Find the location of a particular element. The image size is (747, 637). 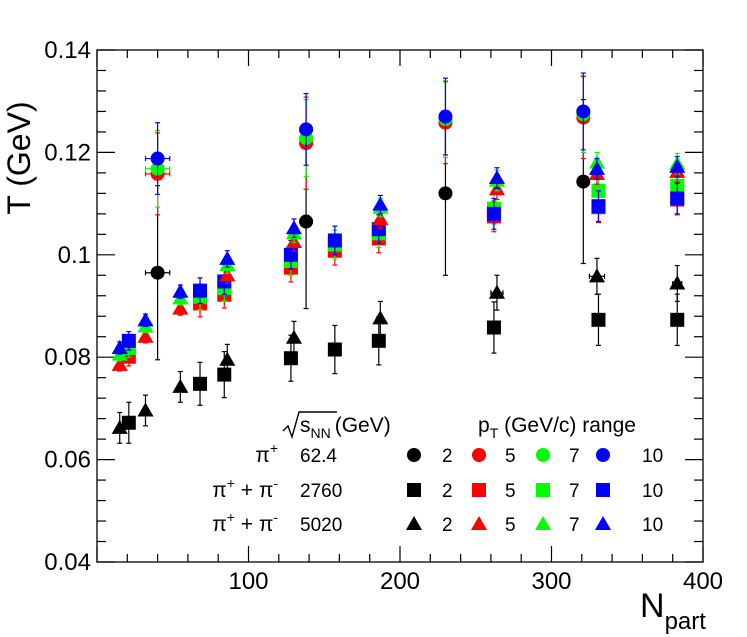

y-tick-label: 0.06 is located at coordinates (67, 460).